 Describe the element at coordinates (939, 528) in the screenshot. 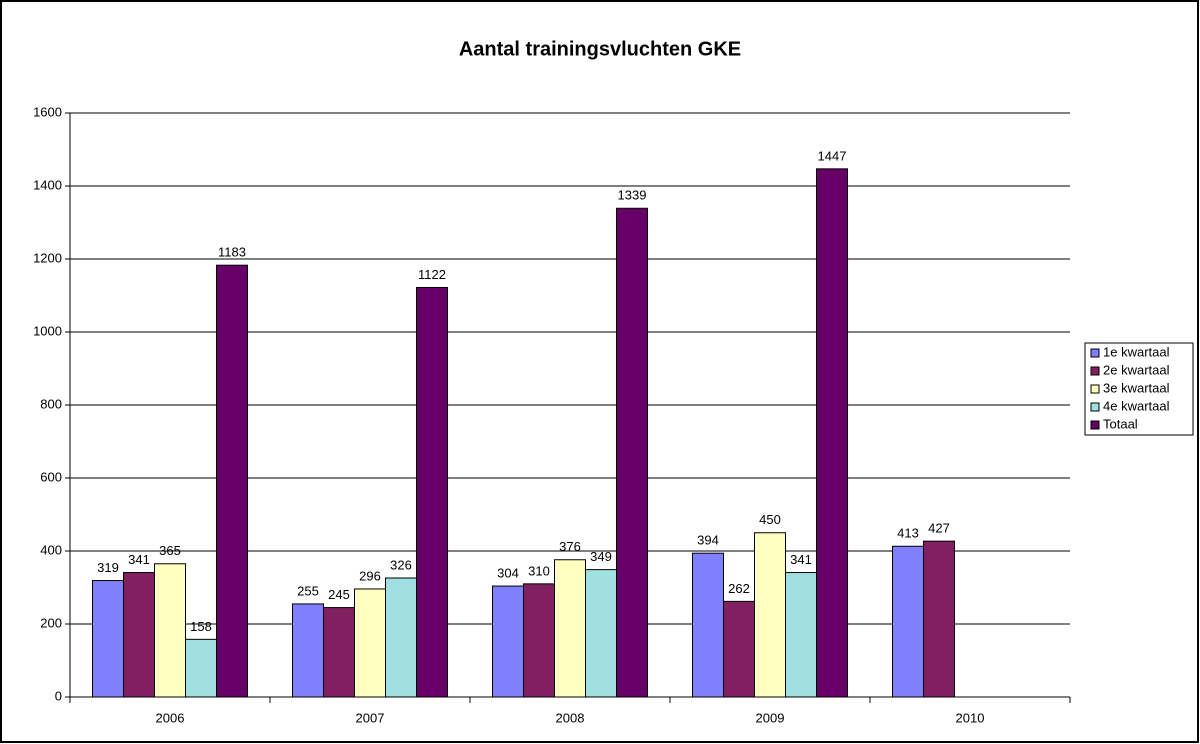

I see `data-label: 427` at that location.